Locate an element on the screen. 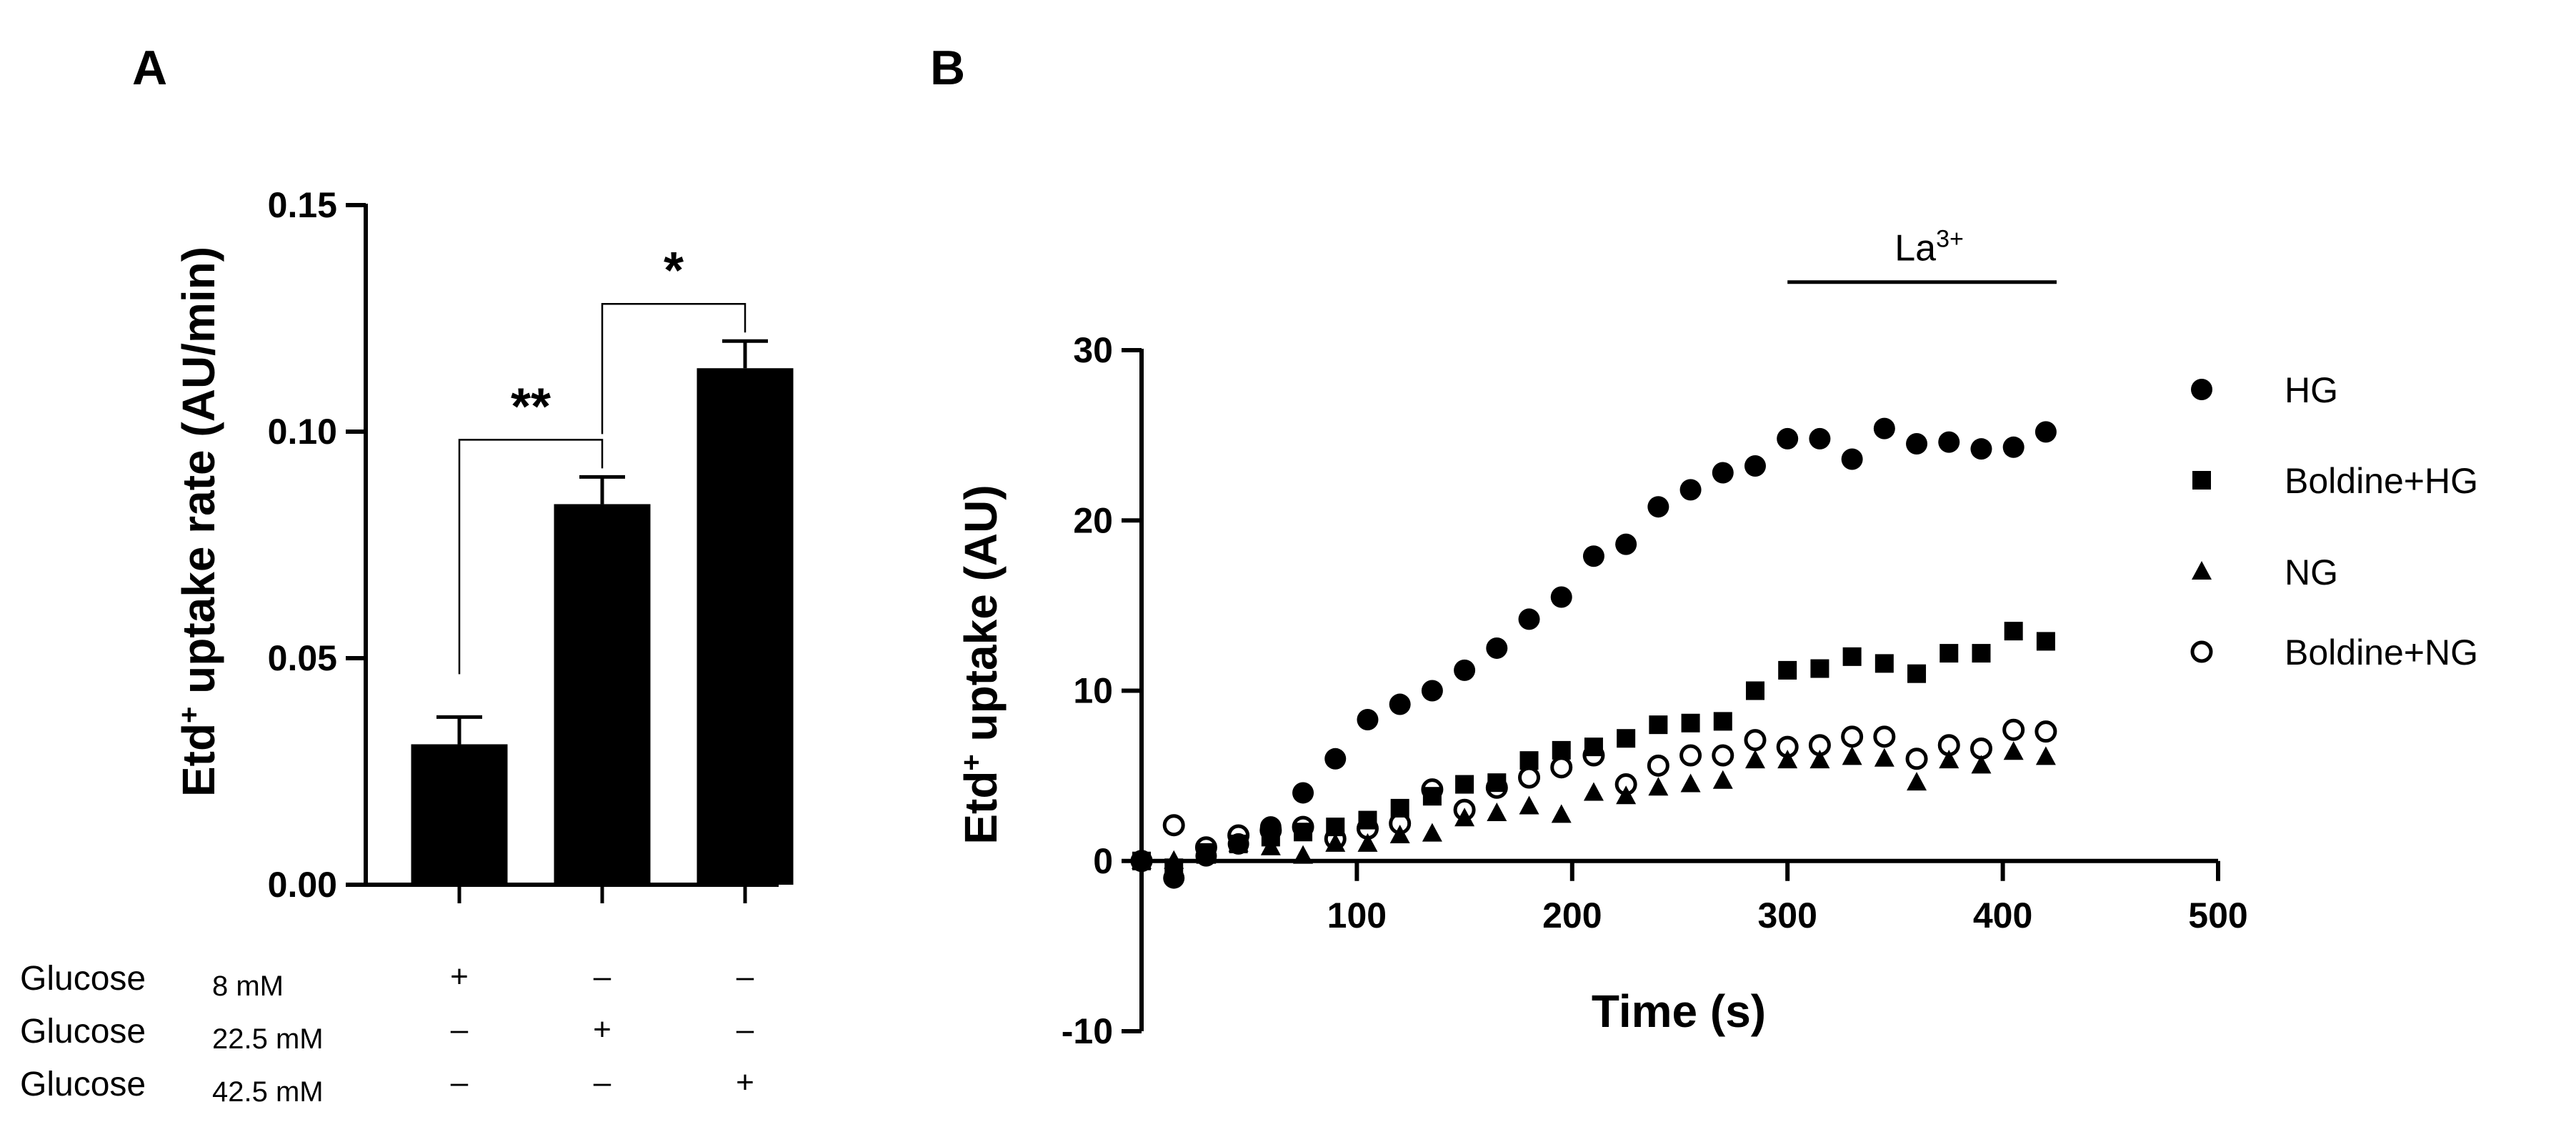 This screenshot has height=1142, width=2576. panel-b-y-tick-label: 20 is located at coordinates (1093, 520).